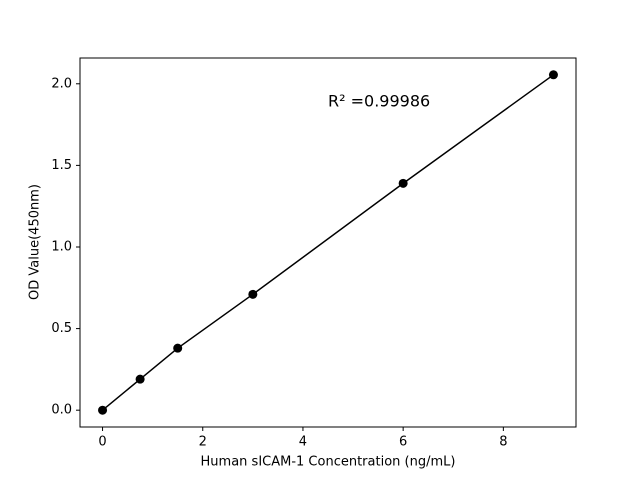 The width and height of the screenshot is (640, 480). What do you see at coordinates (61, 165) in the screenshot?
I see `y-tick-label: 1.5` at bounding box center [61, 165].